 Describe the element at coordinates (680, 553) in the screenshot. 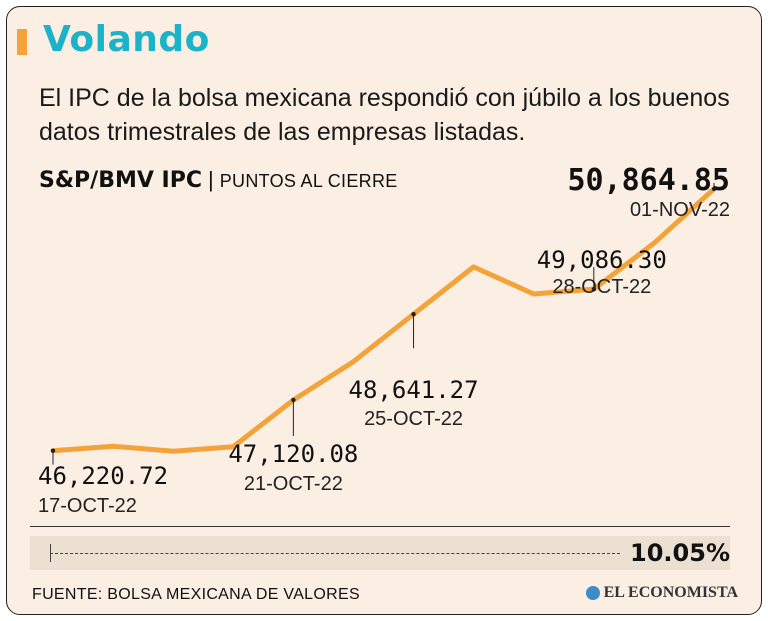

I see `percent-change: 10.05%` at that location.